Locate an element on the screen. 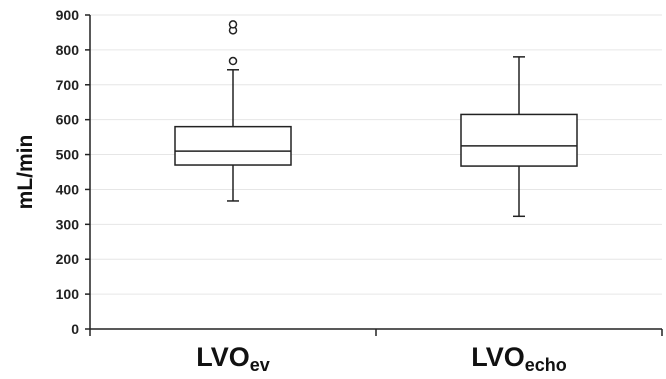 This screenshot has height=379, width=666. y-tick-label: 900 is located at coordinates (68, 15).